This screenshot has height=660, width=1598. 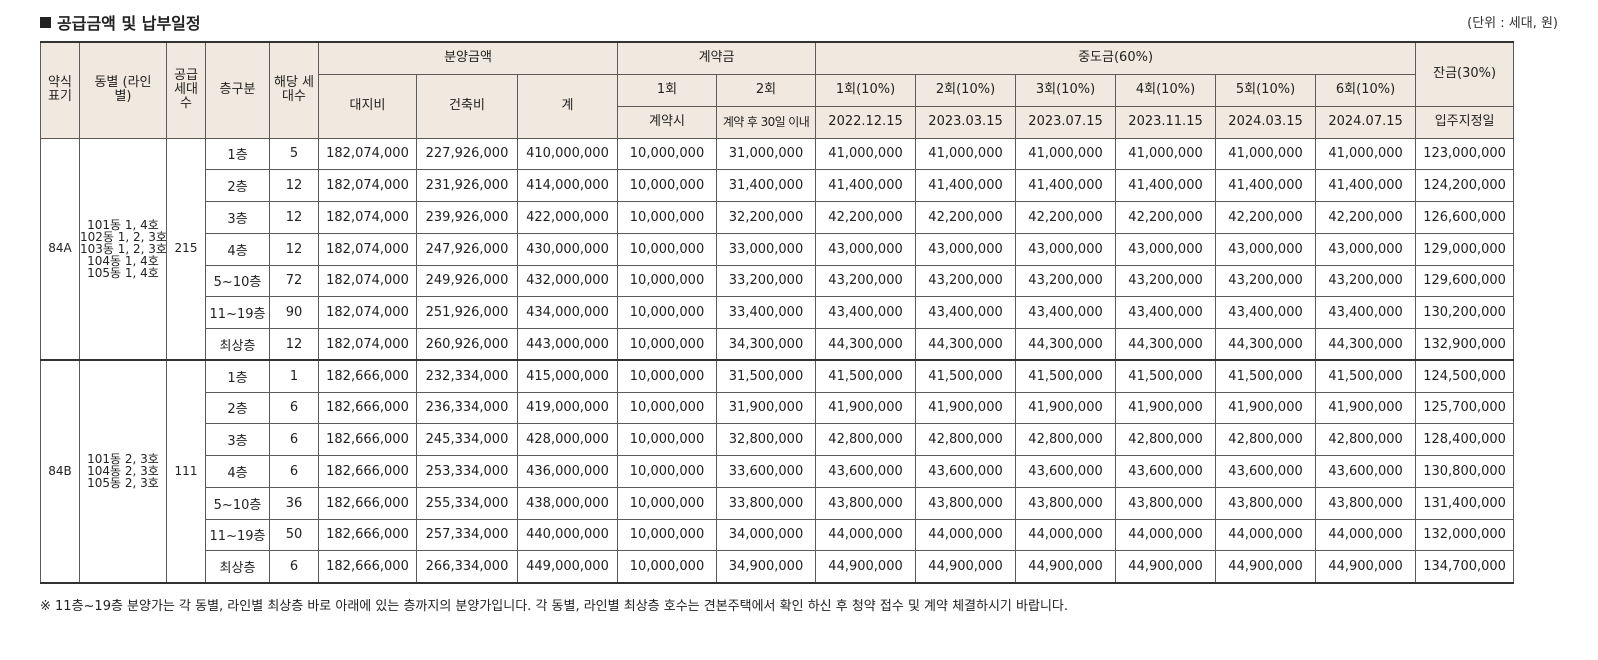 What do you see at coordinates (186, 249) in the screenshot?
I see `supply-count-cell: 215` at bounding box center [186, 249].